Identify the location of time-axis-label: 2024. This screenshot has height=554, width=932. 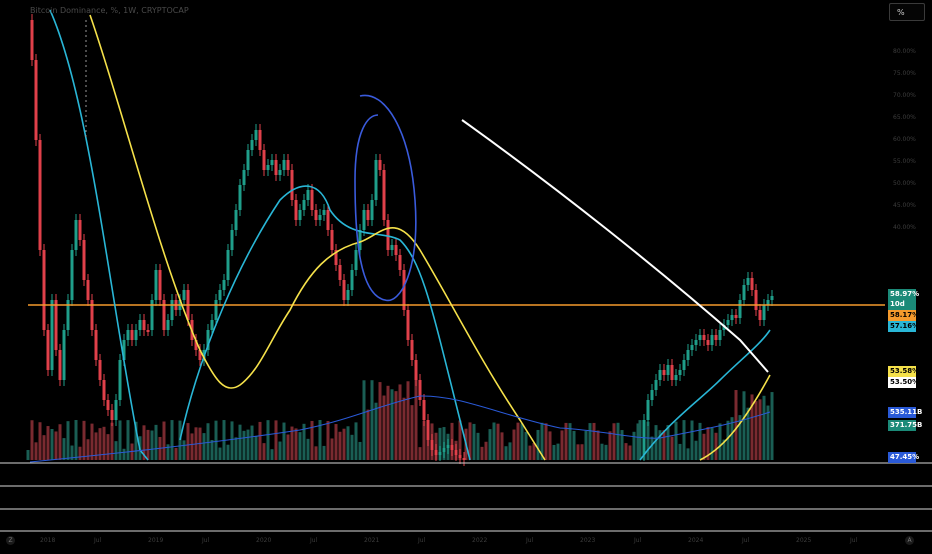
(696, 540).